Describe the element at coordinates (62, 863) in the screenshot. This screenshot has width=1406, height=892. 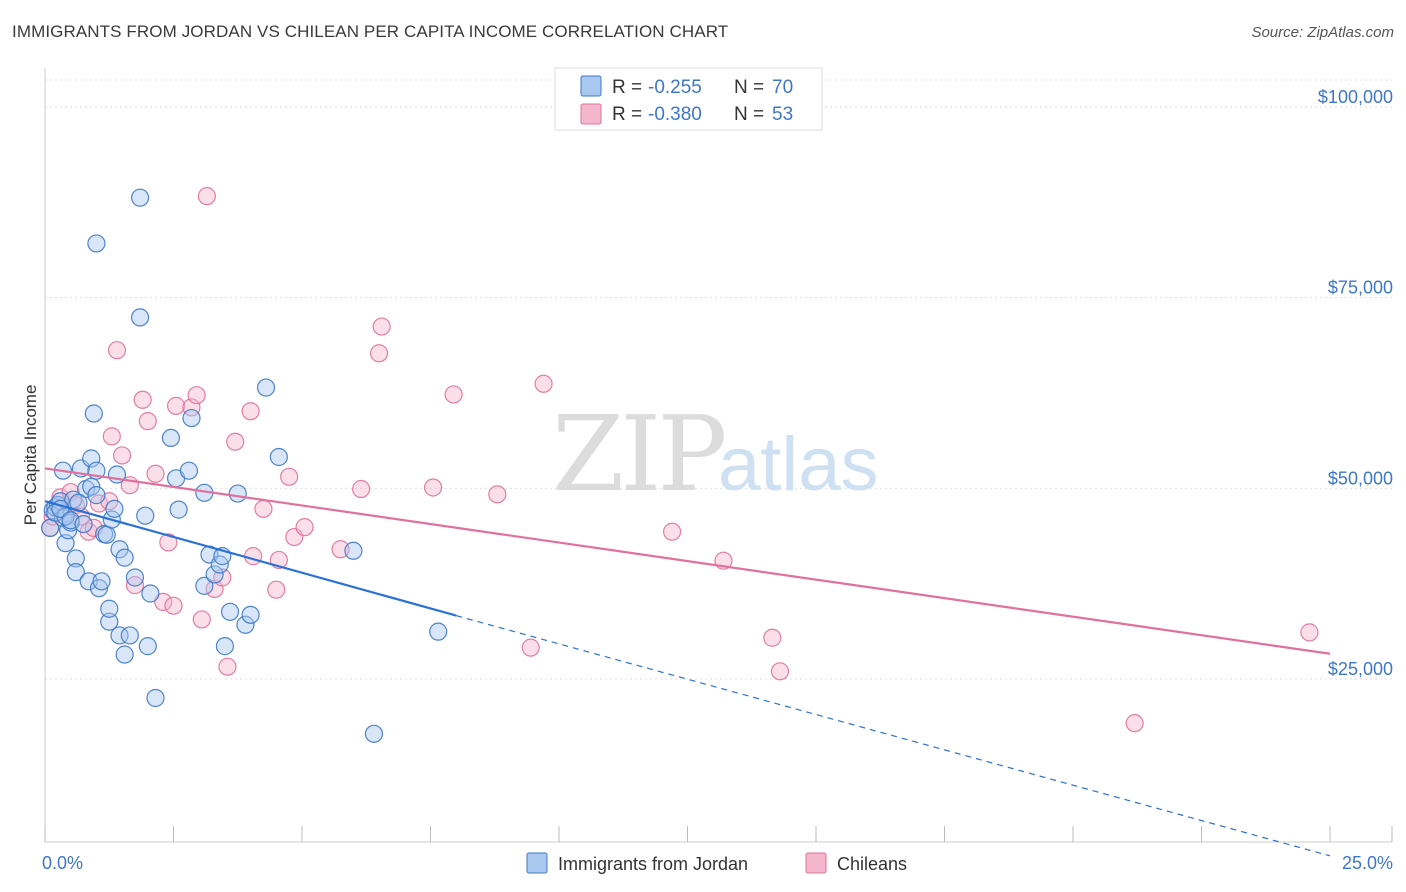
I see `x-tick-label: 0.0%` at that location.